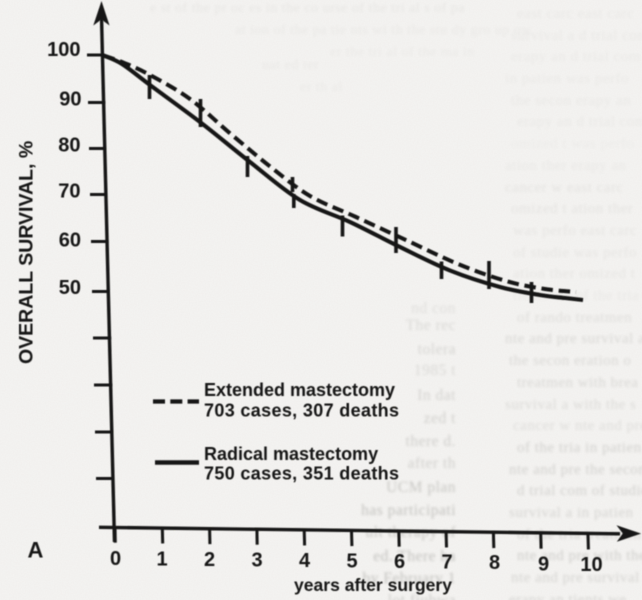 The image size is (642, 600). Describe the element at coordinates (209, 560) in the screenshot. I see `svg-text: 2` at that location.